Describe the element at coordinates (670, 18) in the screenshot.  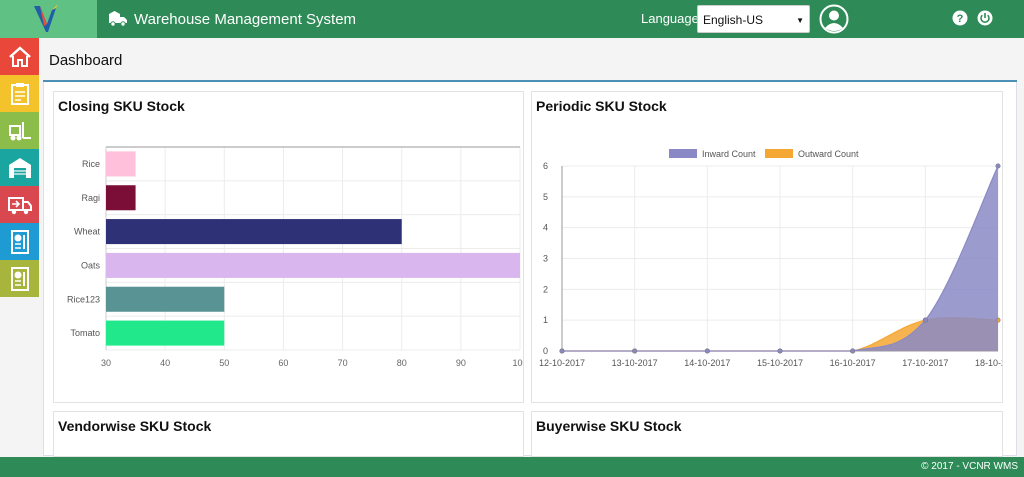
I see `language-label: Language` at that location.